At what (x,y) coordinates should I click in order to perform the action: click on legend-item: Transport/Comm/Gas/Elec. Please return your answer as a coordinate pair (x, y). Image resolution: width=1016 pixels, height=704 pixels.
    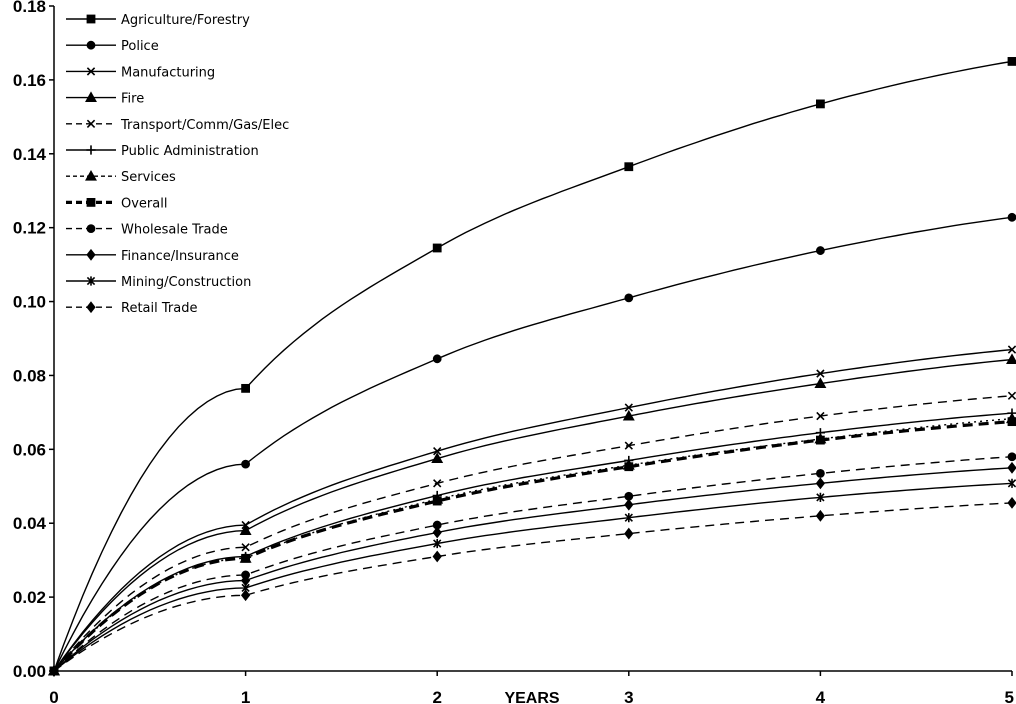
    Looking at the image, I should click on (177, 125).